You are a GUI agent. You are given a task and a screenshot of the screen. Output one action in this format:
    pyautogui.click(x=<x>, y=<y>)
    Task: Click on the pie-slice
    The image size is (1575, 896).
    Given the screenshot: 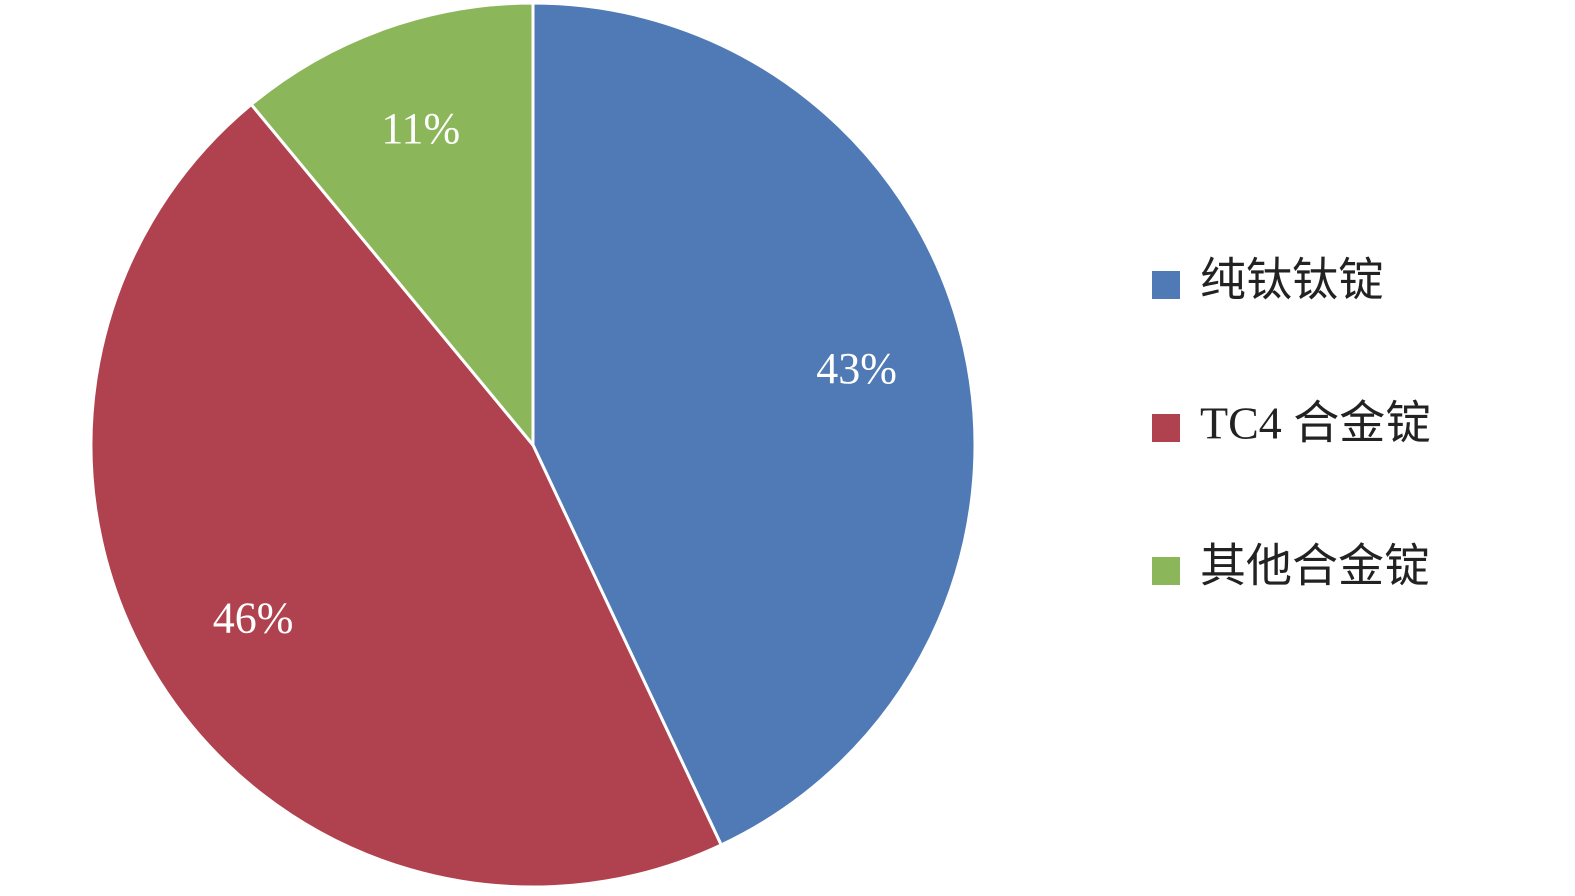 What is the action you would take?
    pyautogui.click(x=392, y=225)
    